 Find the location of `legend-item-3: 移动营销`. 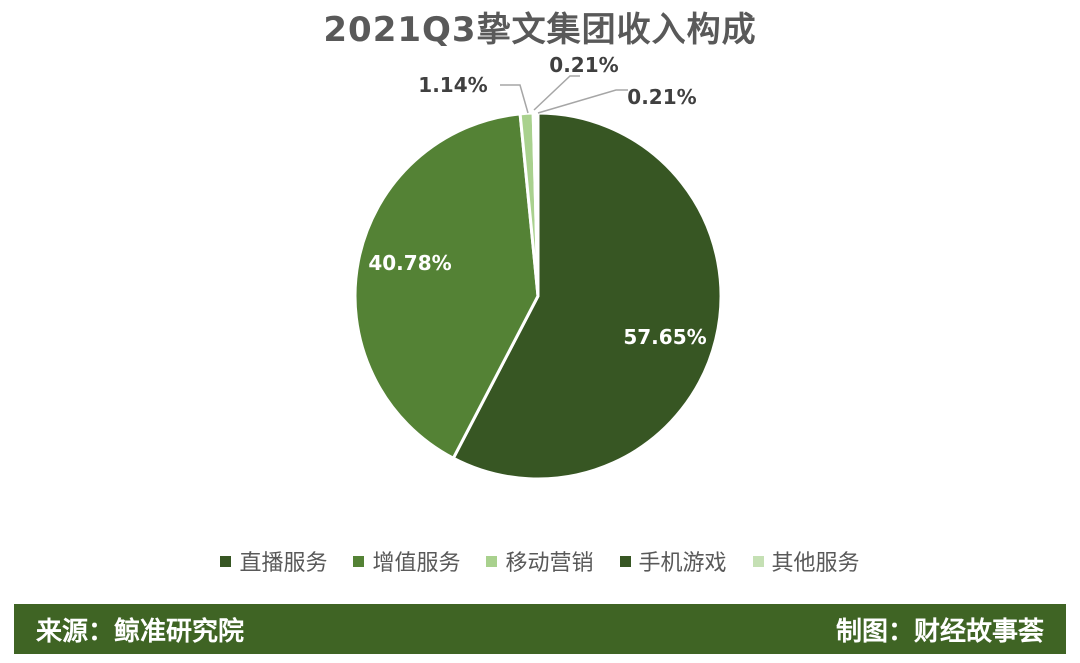

legend-item-3: 移动营销 is located at coordinates (540, 561).